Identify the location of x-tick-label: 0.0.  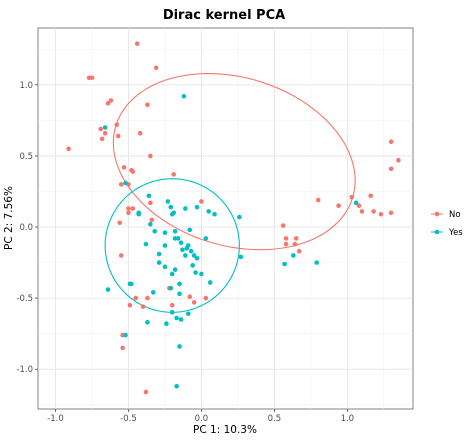
(202, 419).